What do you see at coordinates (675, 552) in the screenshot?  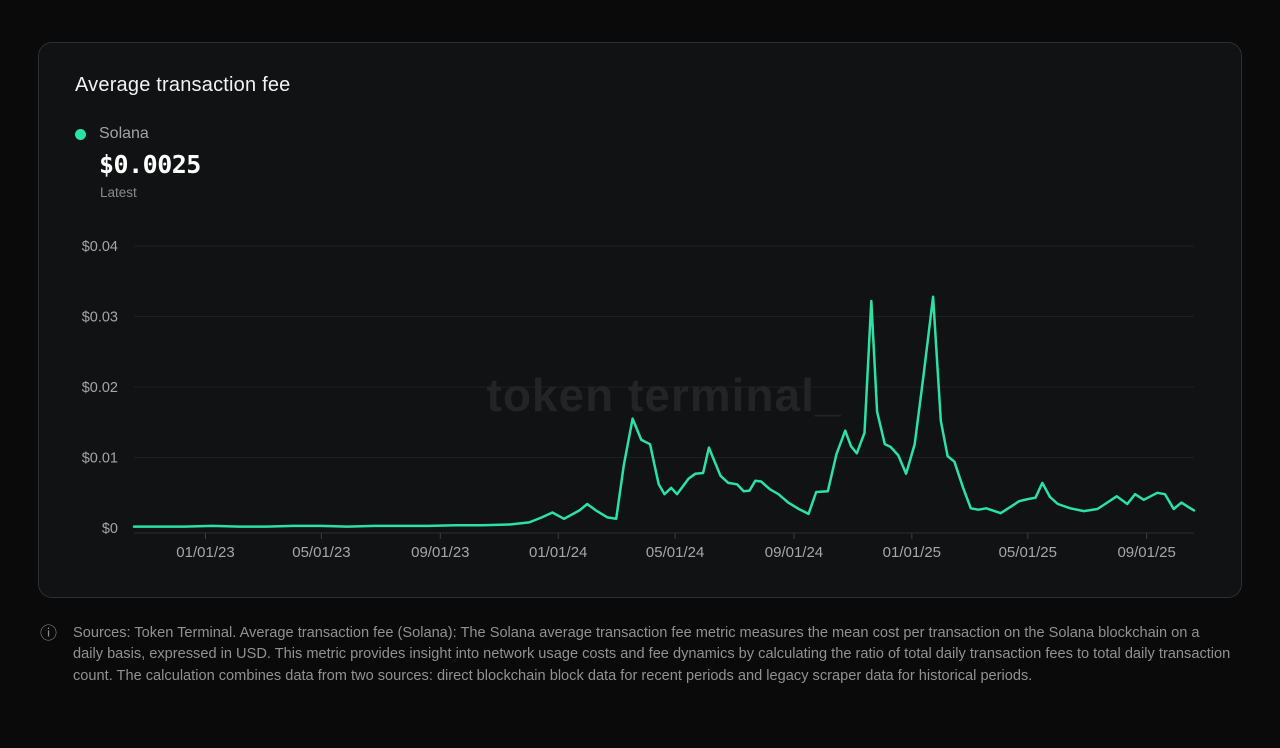 I see `x-axis-label: 05/01/24` at bounding box center [675, 552].